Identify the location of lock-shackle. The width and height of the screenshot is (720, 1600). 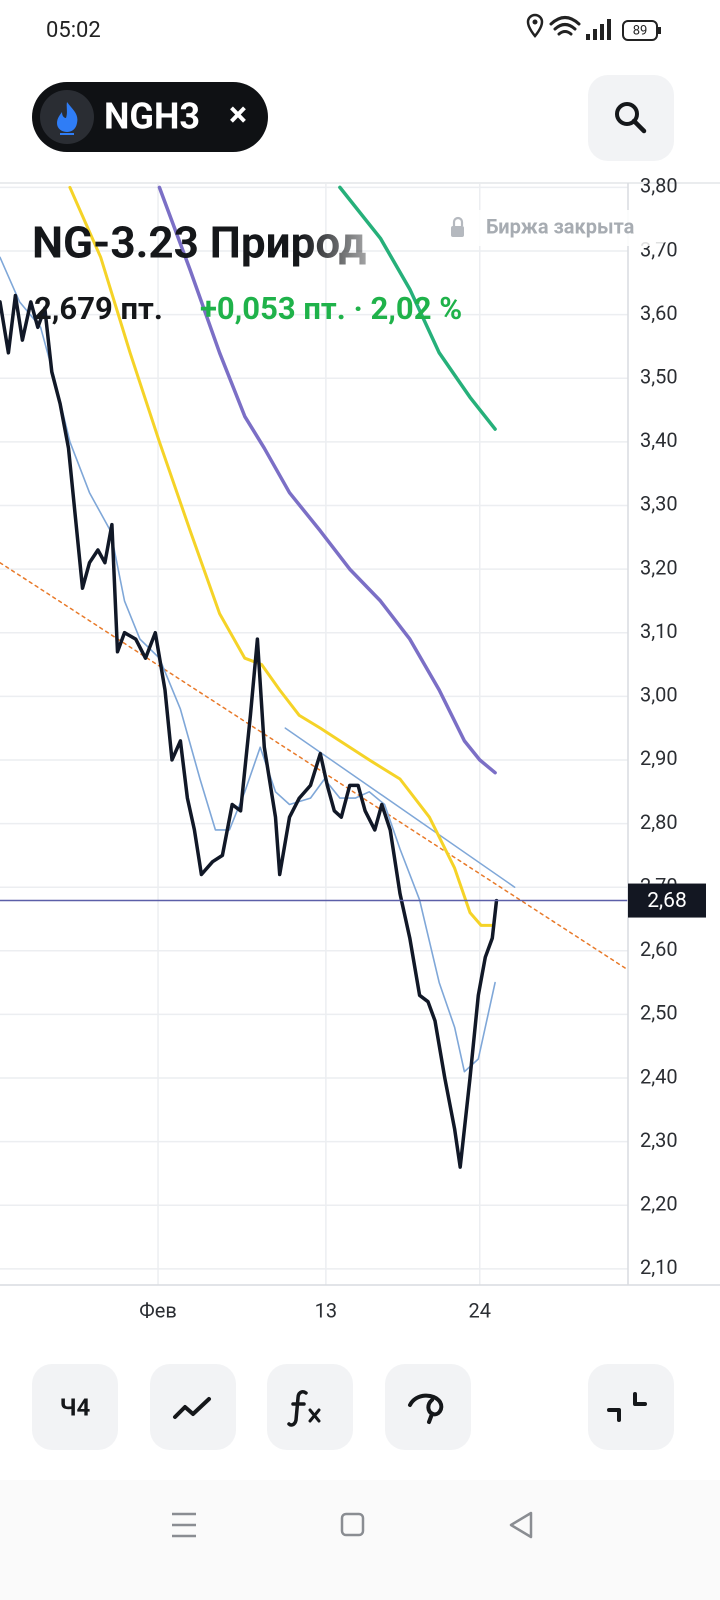
(458, 221).